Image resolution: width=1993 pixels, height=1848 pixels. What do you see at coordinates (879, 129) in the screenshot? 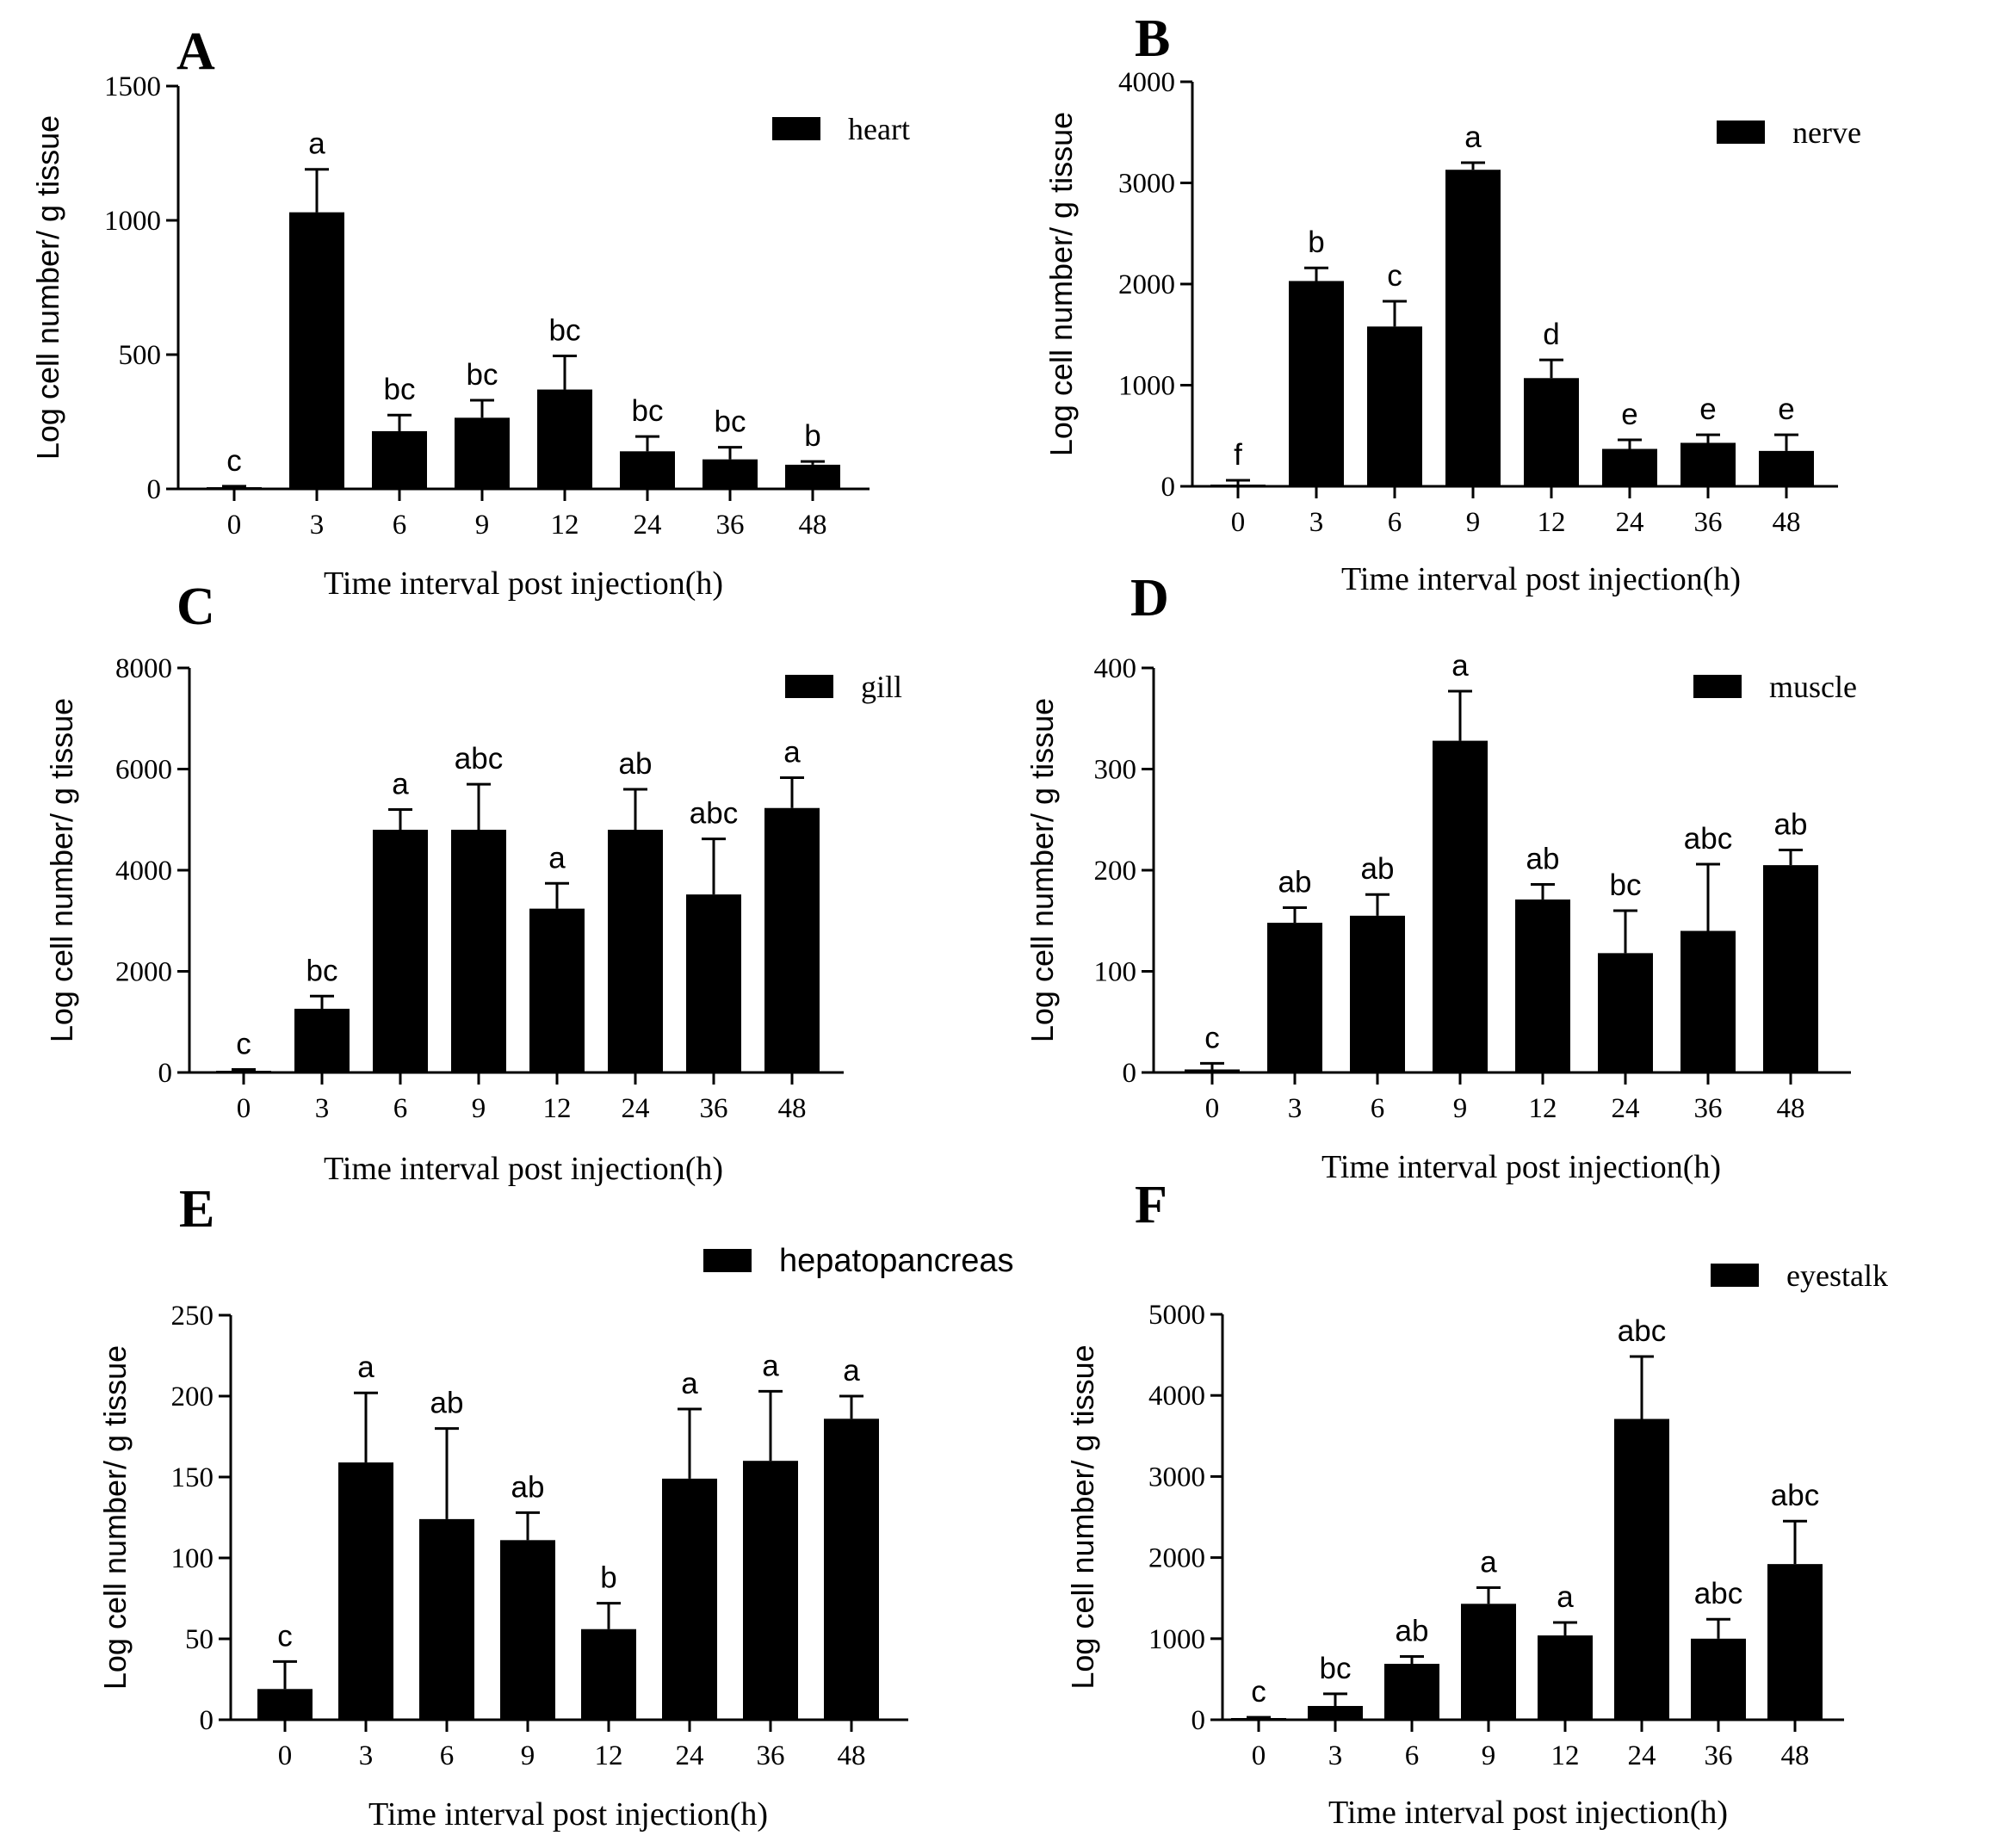
I see `legend-label: heart` at bounding box center [879, 129].